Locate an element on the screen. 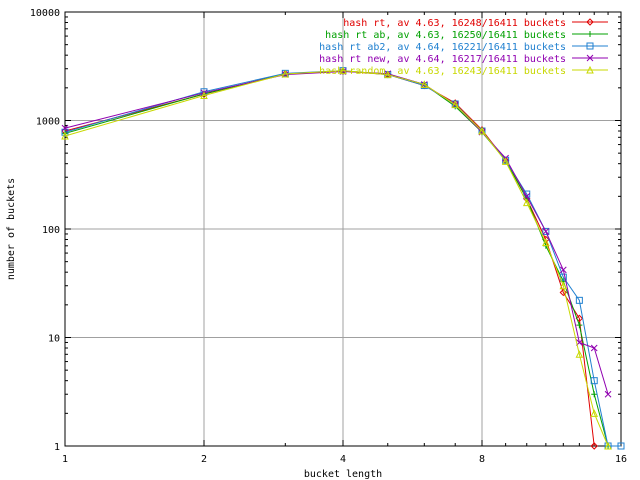  y-tick-label: 100 is located at coordinates (51, 230).